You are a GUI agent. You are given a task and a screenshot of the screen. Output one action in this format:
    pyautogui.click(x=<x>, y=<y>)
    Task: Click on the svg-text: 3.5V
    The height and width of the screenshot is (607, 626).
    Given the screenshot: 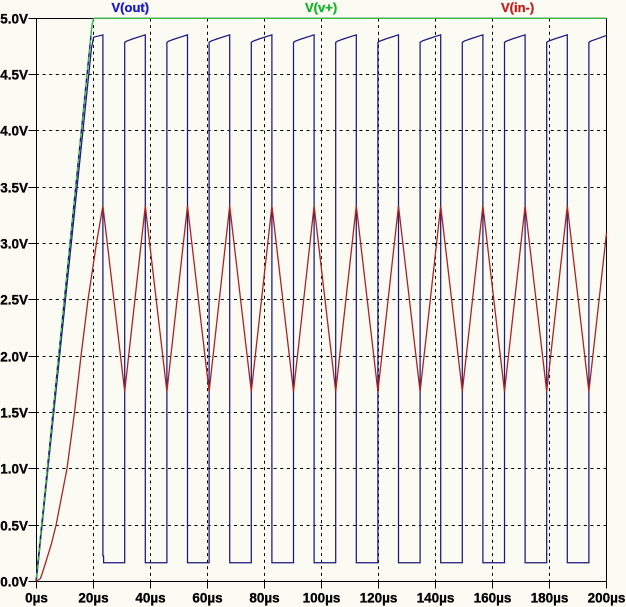 What is the action you would take?
    pyautogui.click(x=14, y=187)
    